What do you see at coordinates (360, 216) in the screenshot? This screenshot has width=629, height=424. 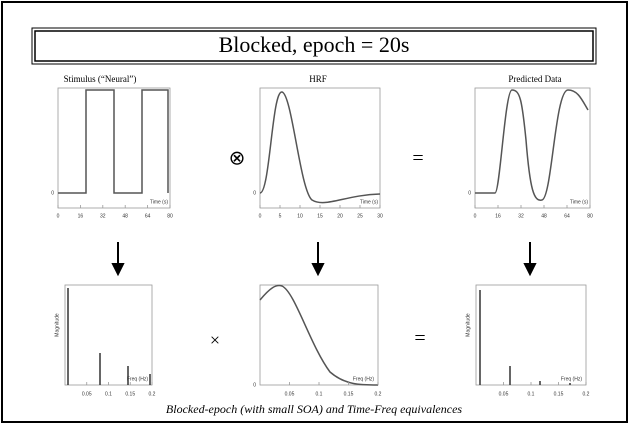 I see `x-tick-label: 25` at bounding box center [360, 216].